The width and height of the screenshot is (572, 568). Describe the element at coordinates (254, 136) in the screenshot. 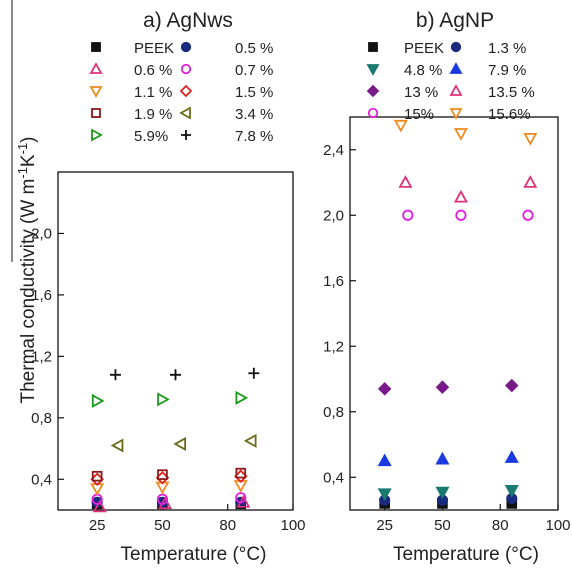

I see `legend-label: 7.8 %` at that location.